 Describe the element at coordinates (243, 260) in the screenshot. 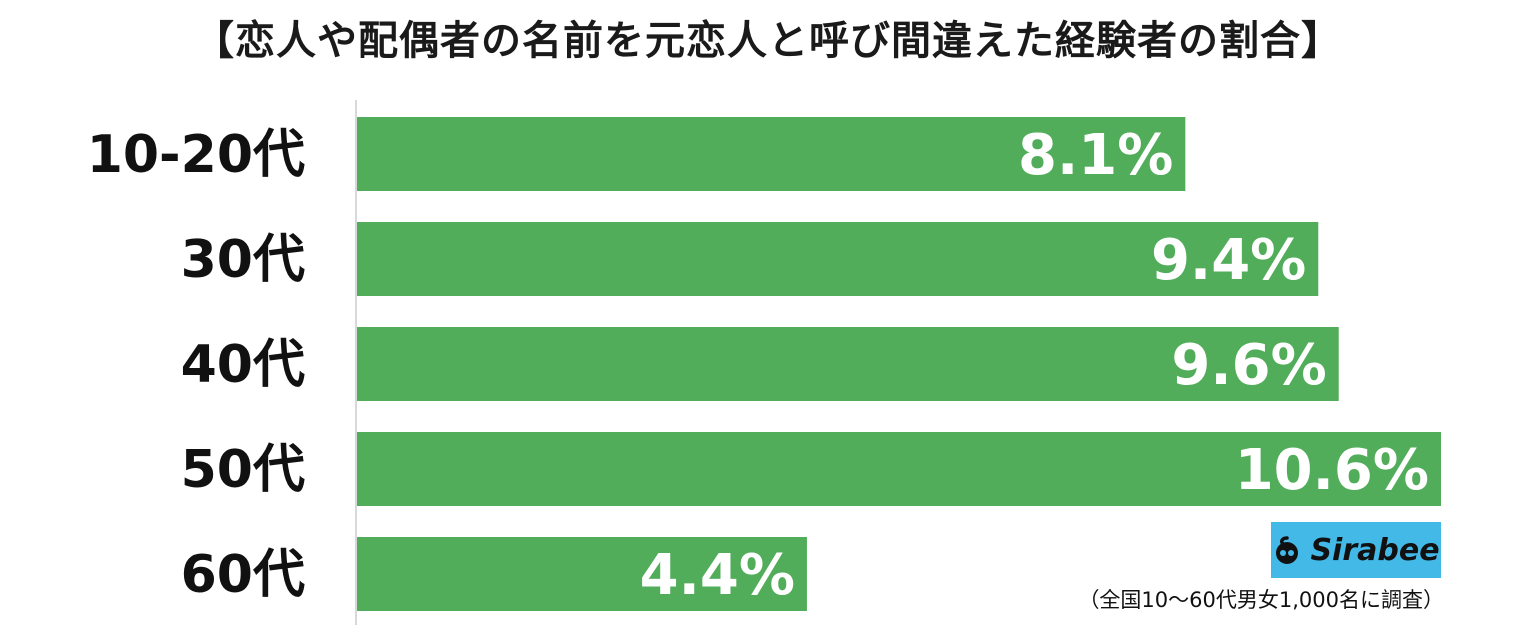

I see `category-label-1: 30代` at that location.